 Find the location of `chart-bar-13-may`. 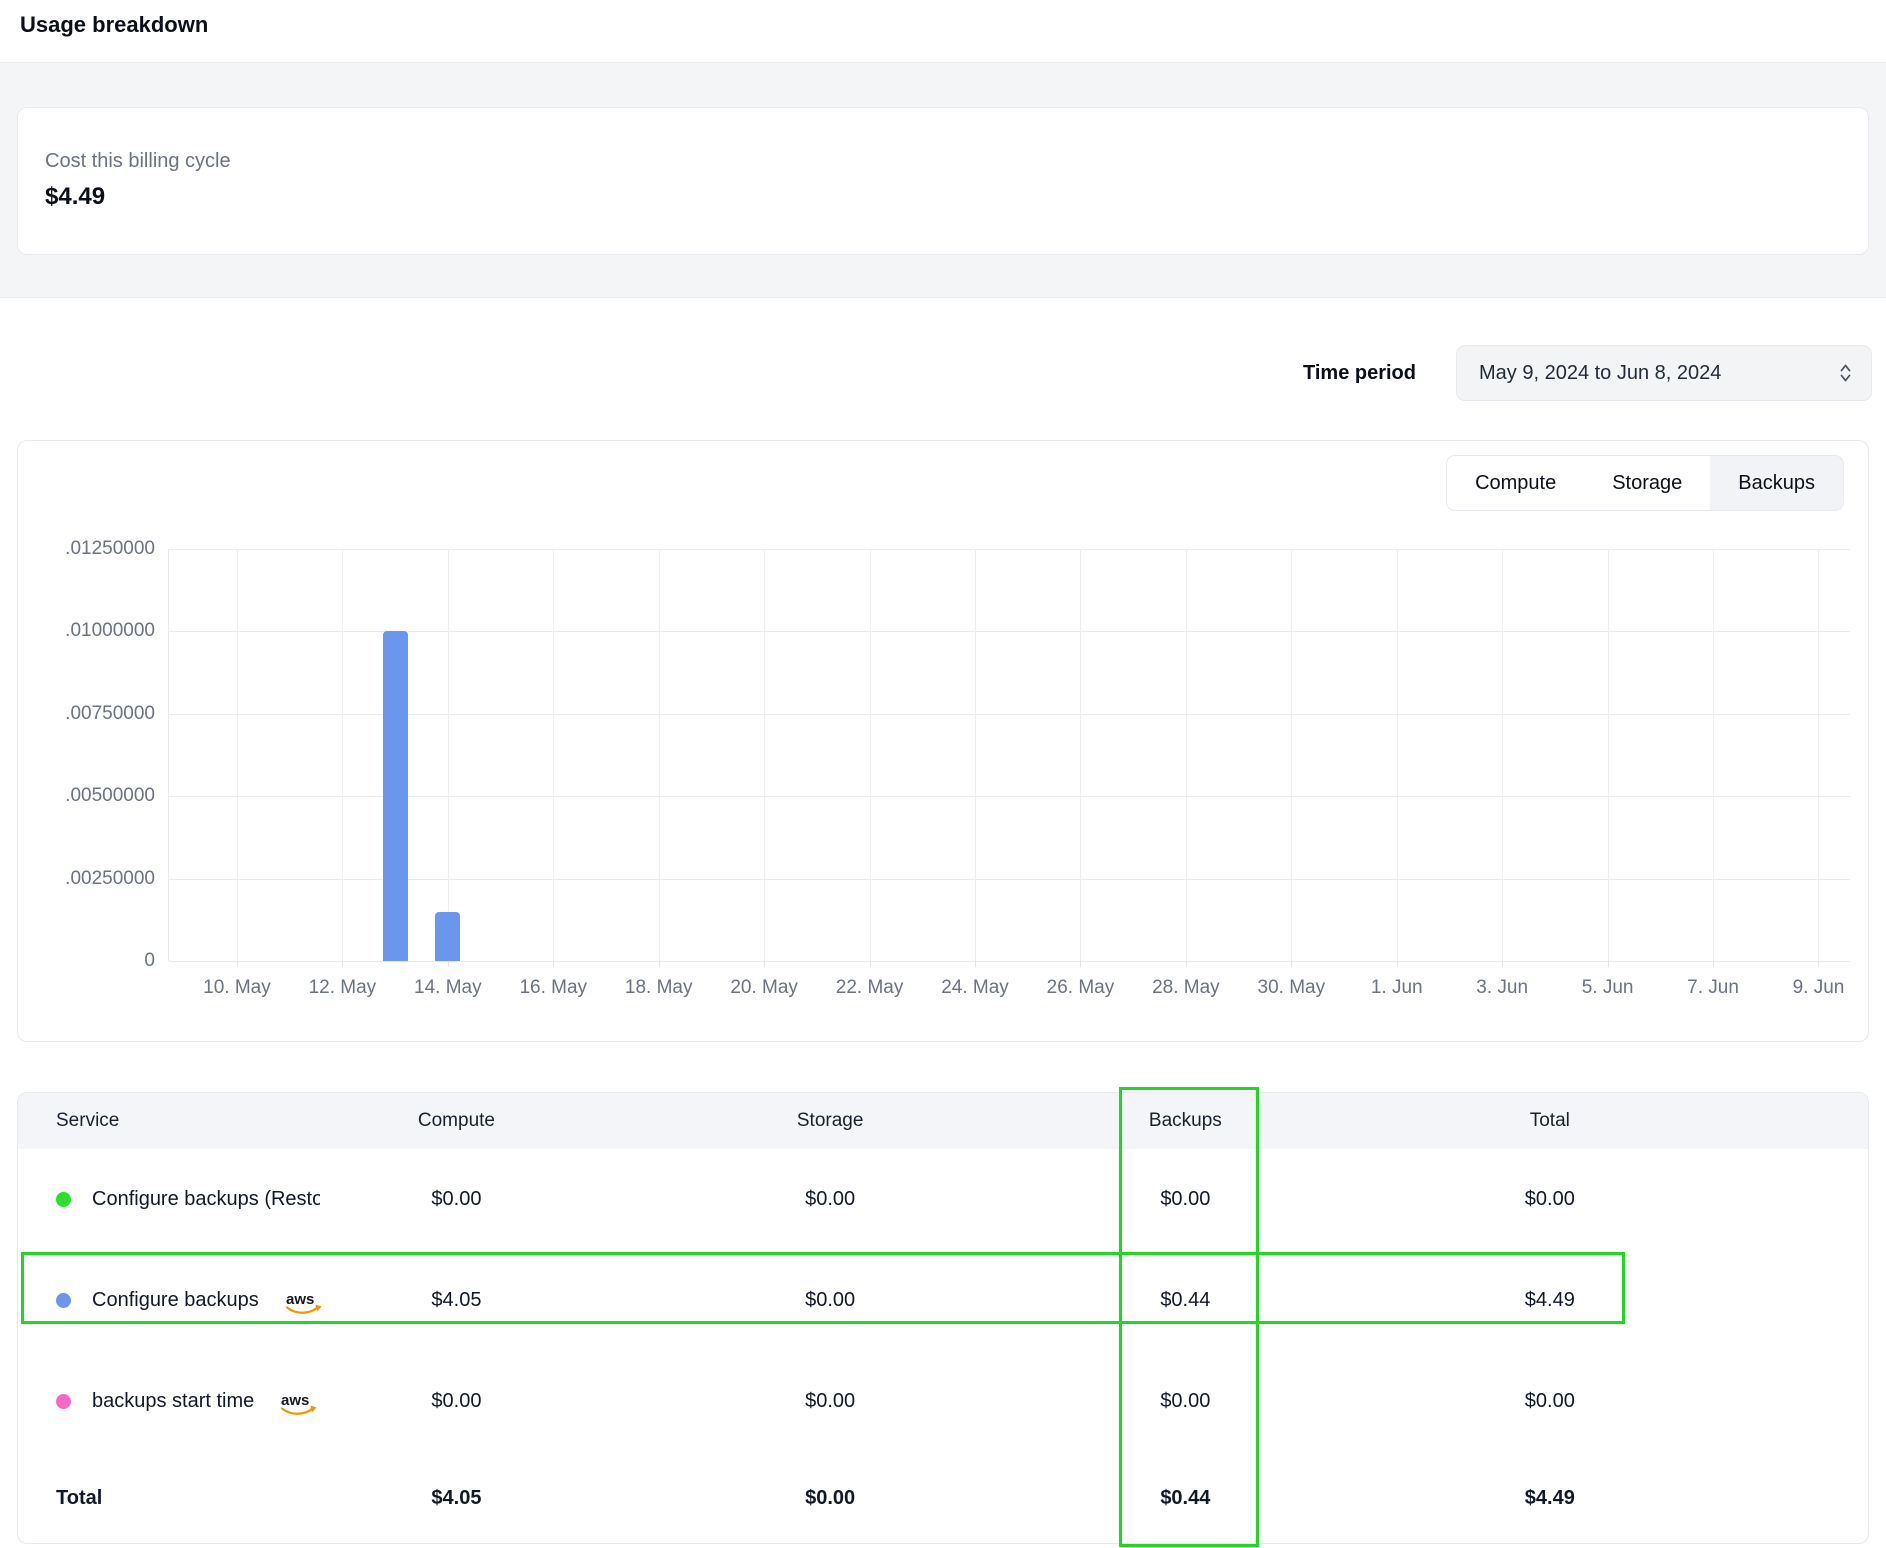

chart-bar-13-may is located at coordinates (395, 796).